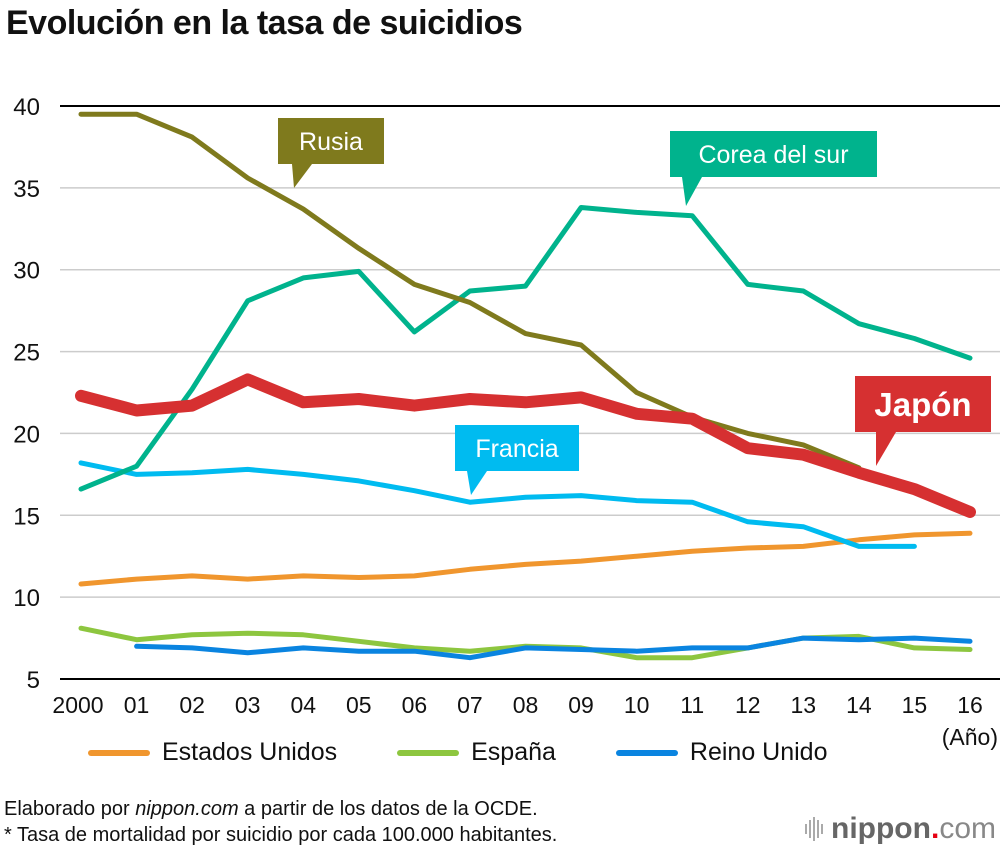 The height and width of the screenshot is (856, 1000). I want to click on x-tick-label: 02, so click(192, 705).